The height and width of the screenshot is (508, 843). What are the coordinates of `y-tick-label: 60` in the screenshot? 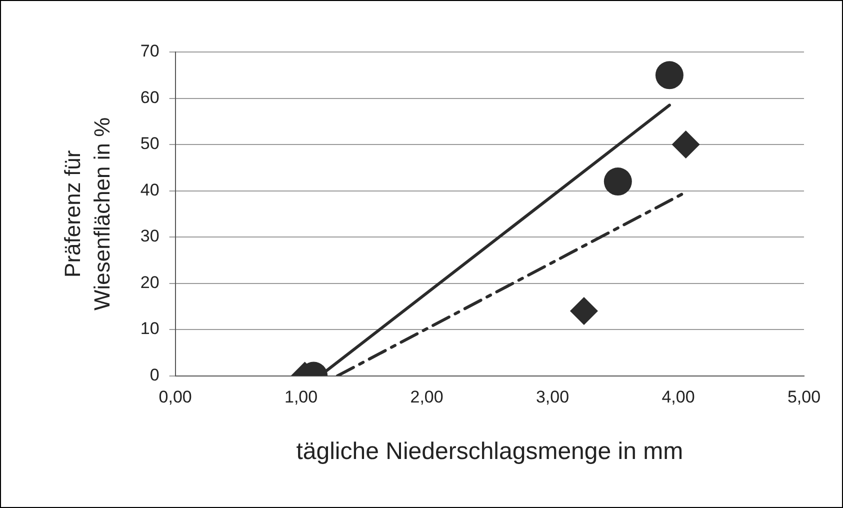 It's located at (150, 97).